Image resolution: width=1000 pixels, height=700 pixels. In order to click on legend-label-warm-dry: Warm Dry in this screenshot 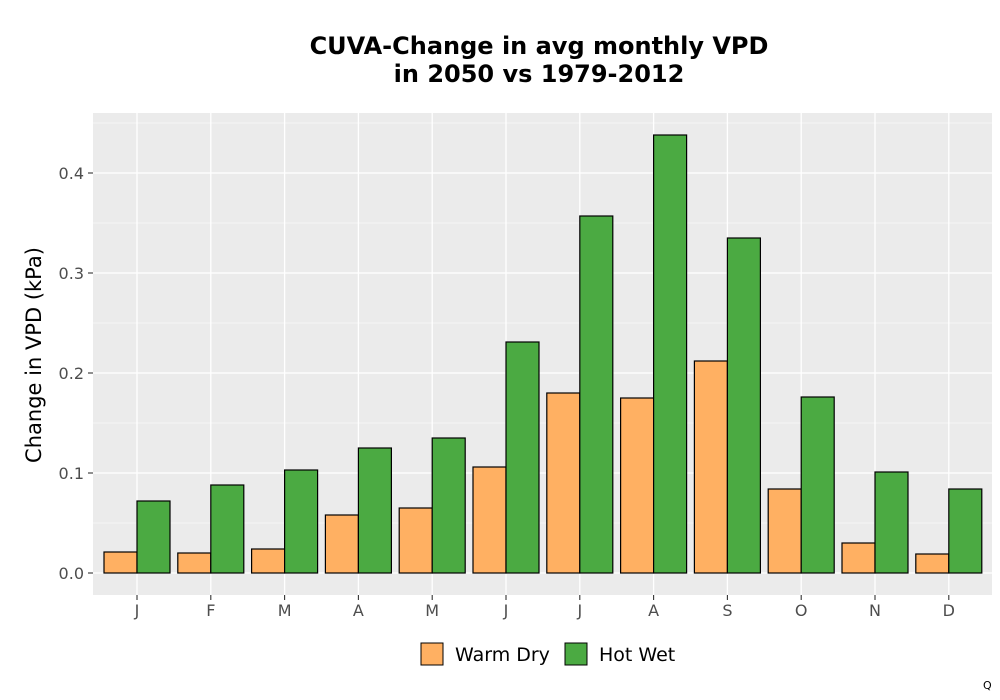, I will do `click(502, 655)`.